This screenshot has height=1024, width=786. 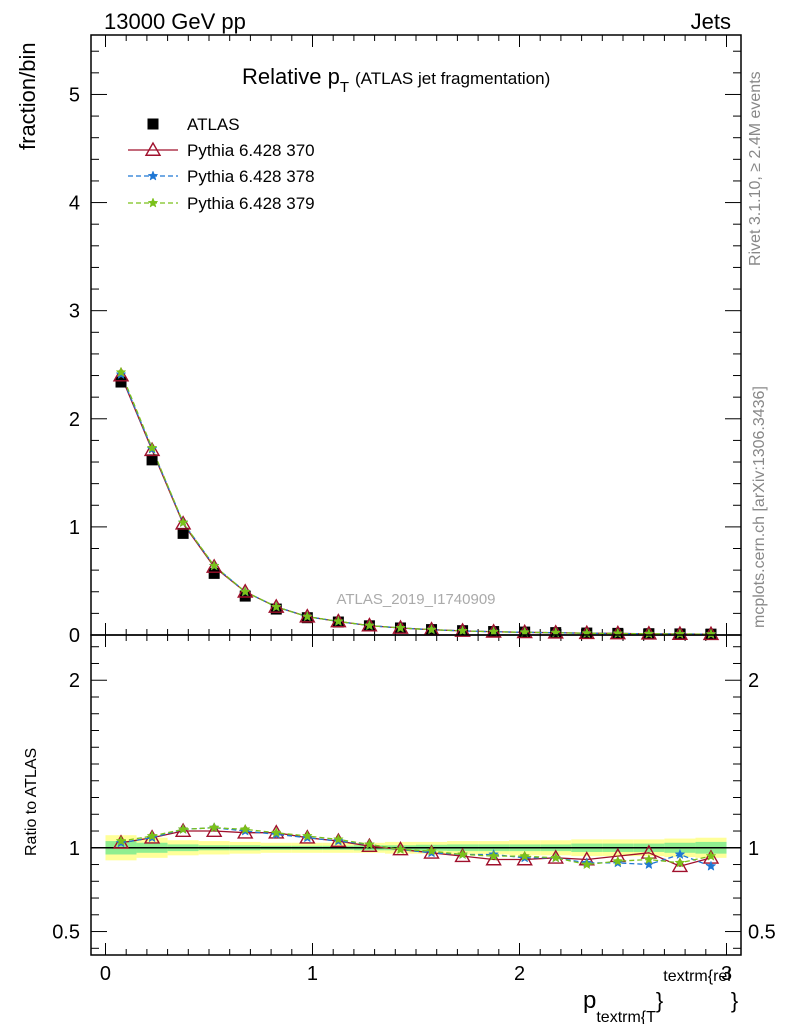 I want to click on rivet-label: Rivet 3.1.10, ≥ 2.4M events, so click(x=755, y=168).